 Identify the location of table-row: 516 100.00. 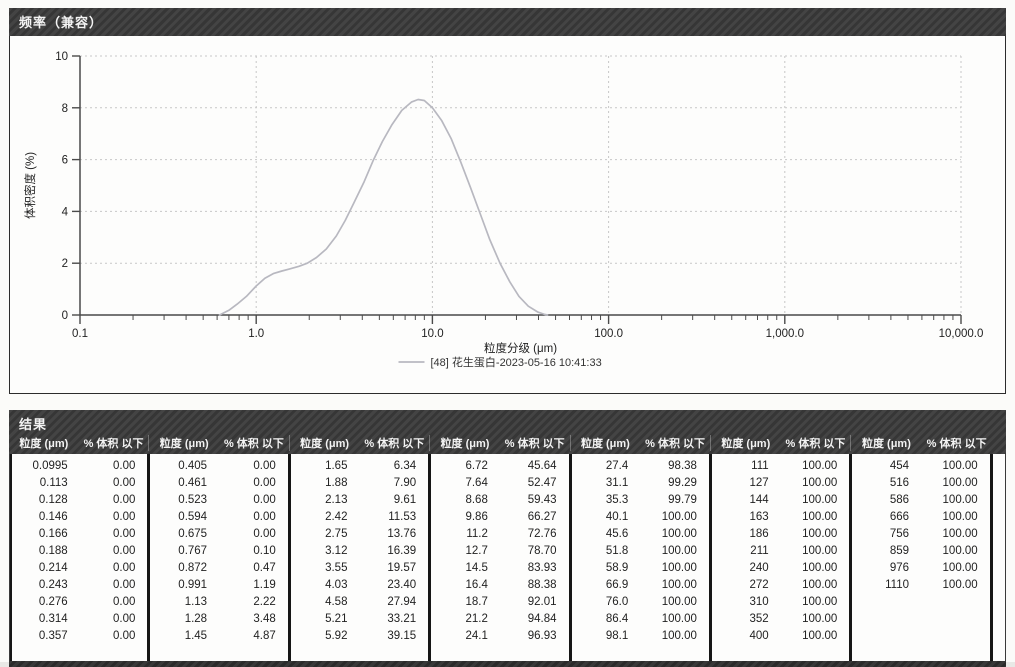
(920, 483).